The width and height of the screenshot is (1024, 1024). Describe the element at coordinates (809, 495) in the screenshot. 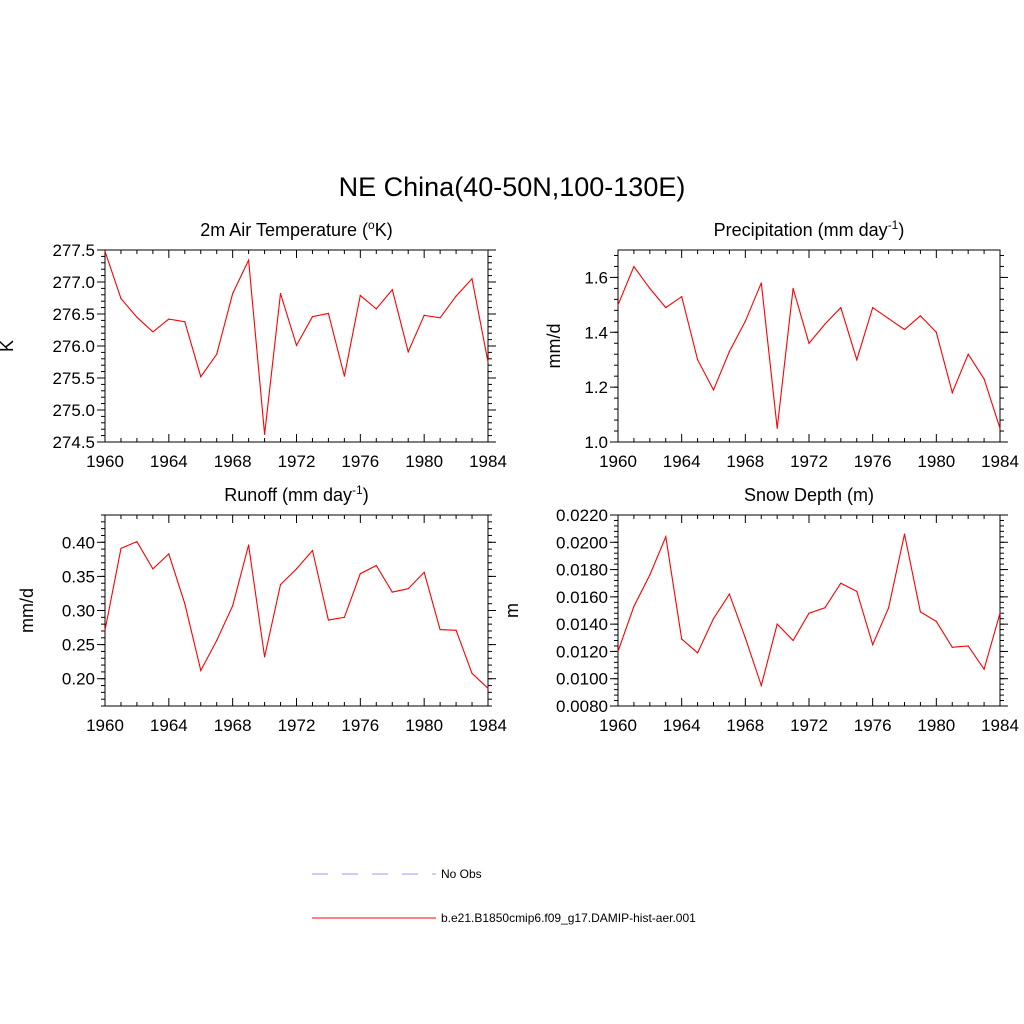

I see `snow-depth-title: Snow Depth (m)` at that location.